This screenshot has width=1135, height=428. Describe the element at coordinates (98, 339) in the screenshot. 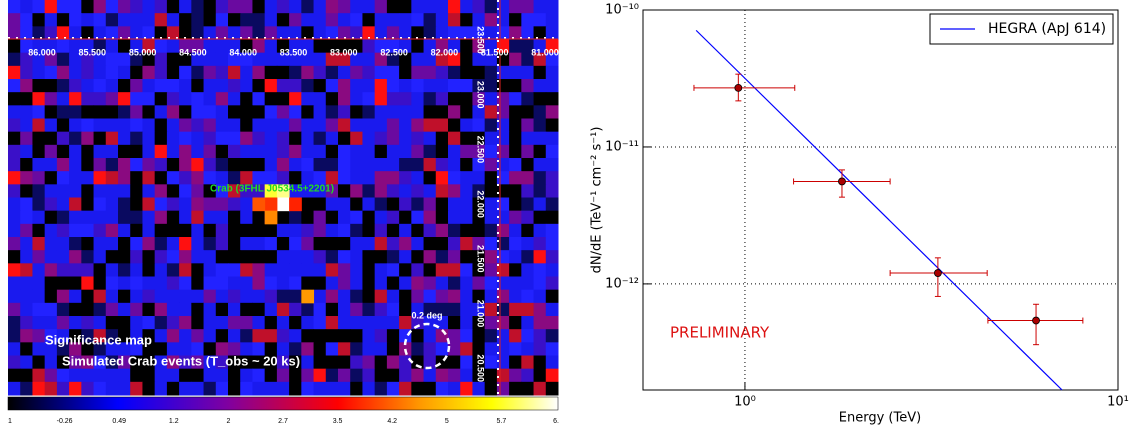

I see `map-caption: Significance map` at that location.